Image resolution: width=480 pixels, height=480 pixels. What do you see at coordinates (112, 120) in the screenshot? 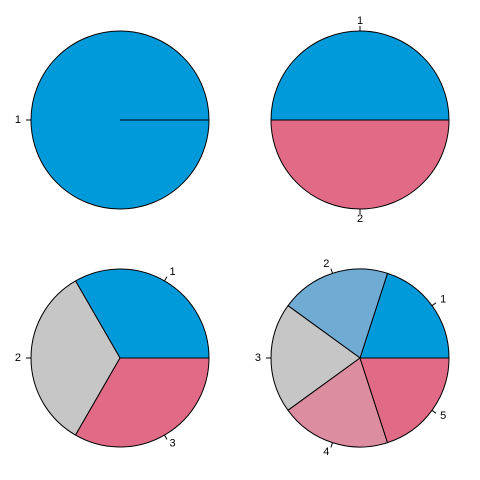
I see `pie-panel-1-slice: 1` at bounding box center [112, 120].